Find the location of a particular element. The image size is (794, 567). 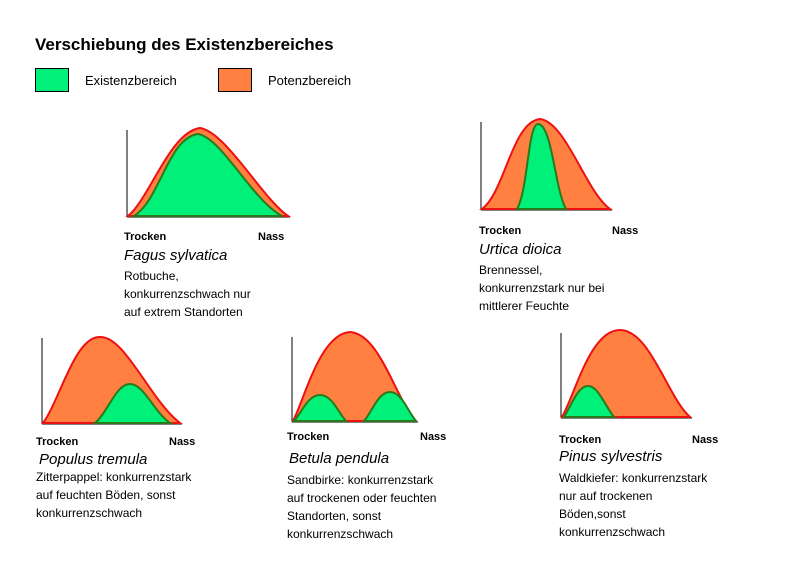

panel-betula-curves is located at coordinates (355, 376).